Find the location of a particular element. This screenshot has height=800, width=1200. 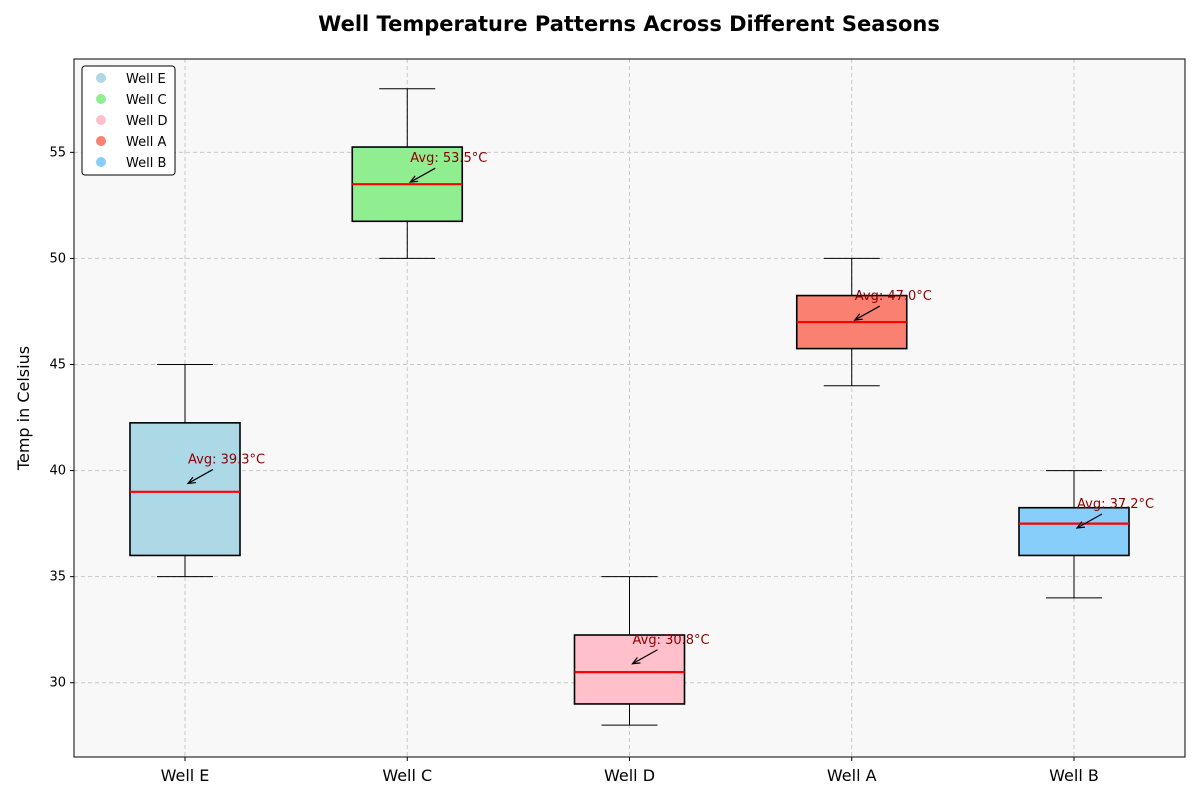

legend-label: Well A is located at coordinates (146, 142).